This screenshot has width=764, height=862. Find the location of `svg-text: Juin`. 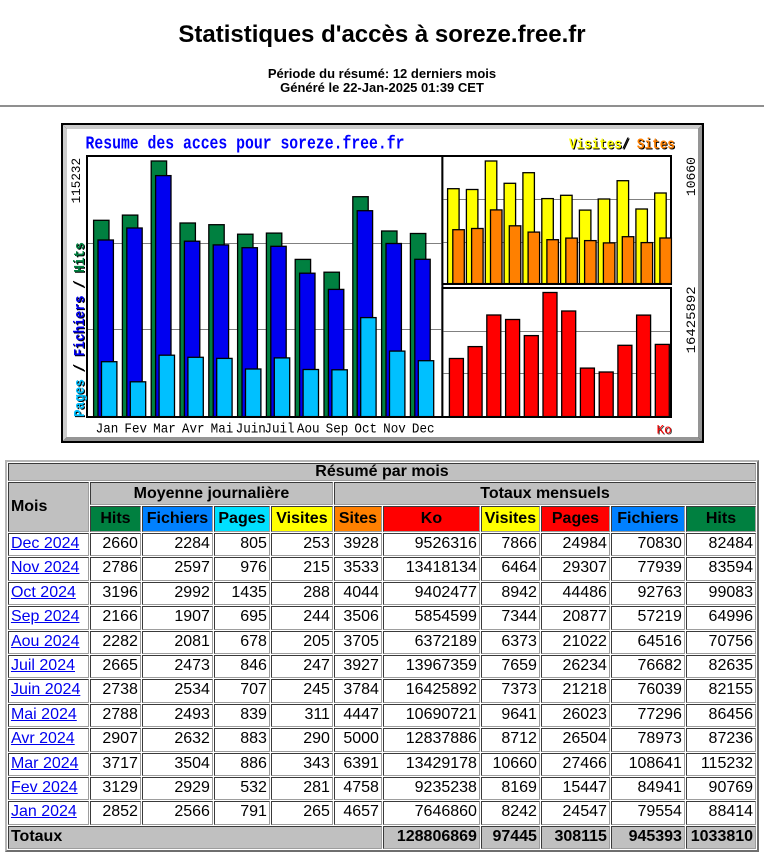

svg-text: Juin is located at coordinates (250, 429).